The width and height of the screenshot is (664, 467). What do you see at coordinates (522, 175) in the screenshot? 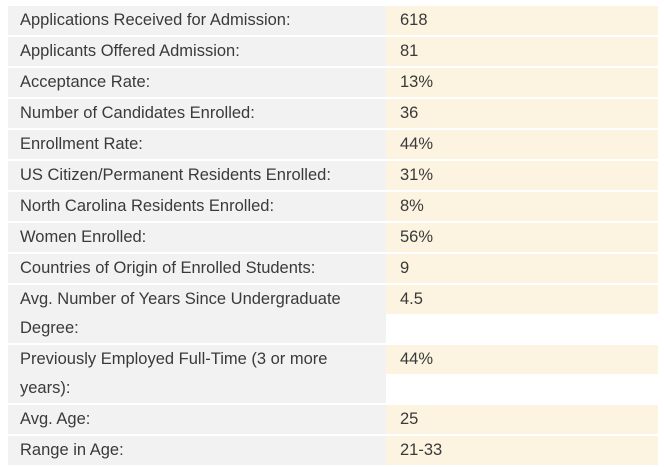
I see `row-value: 31%` at bounding box center [522, 175].